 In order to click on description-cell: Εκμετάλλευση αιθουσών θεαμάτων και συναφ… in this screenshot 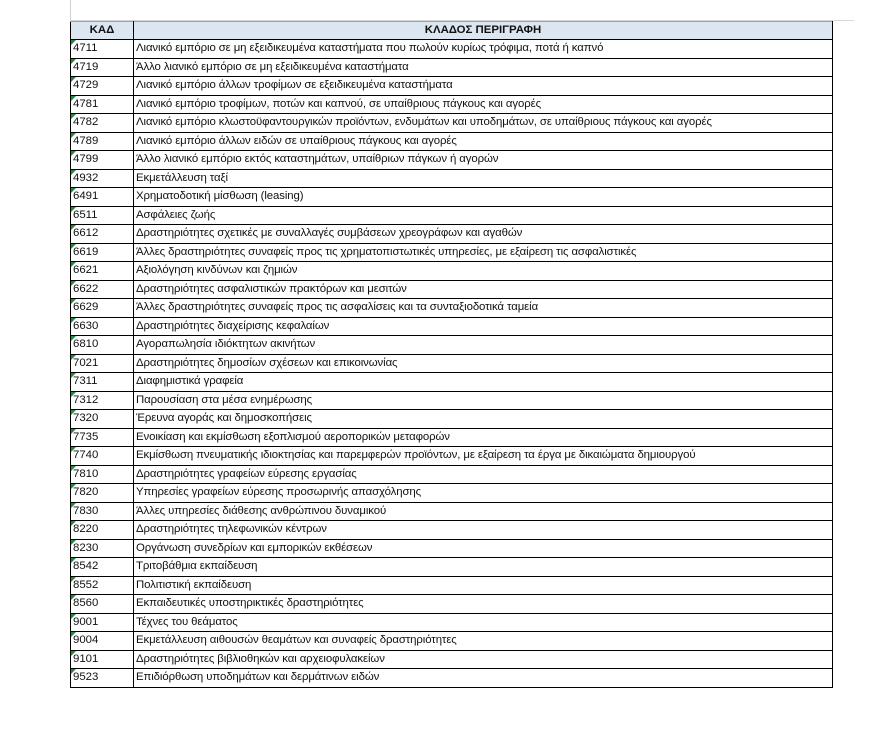, I will do `click(483, 641)`.